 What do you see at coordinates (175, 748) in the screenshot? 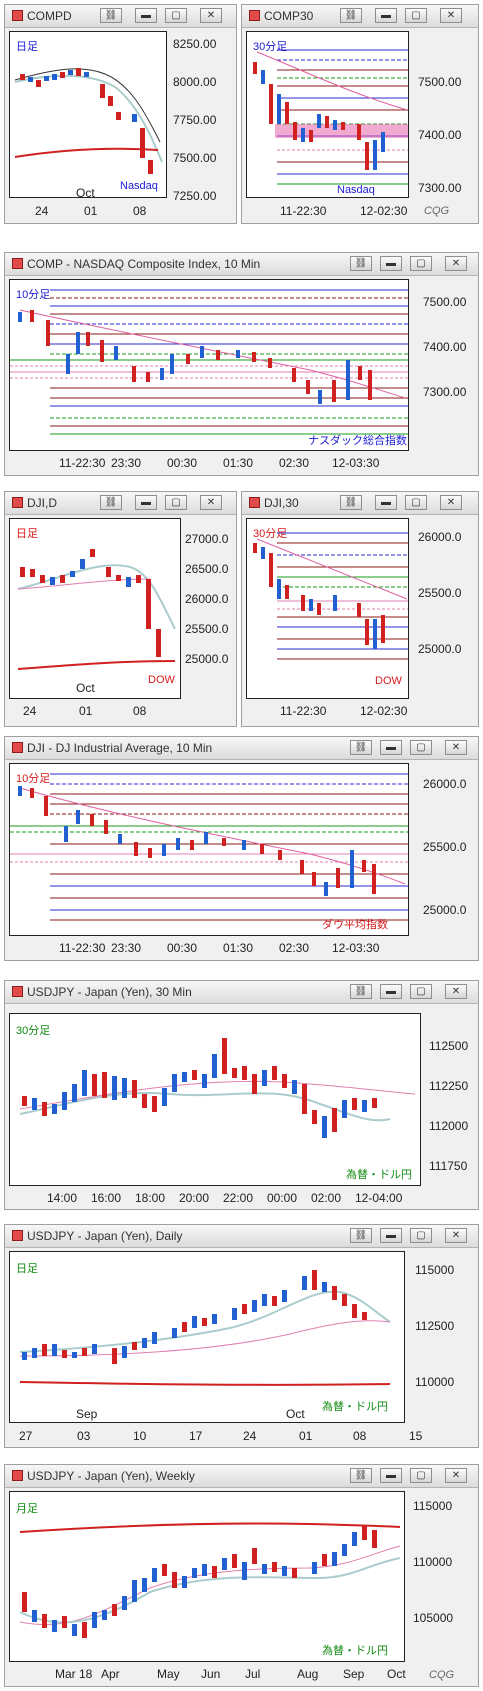
I see `window-title: DJI - DJ Industrial Average, 10 Min` at bounding box center [175, 748].